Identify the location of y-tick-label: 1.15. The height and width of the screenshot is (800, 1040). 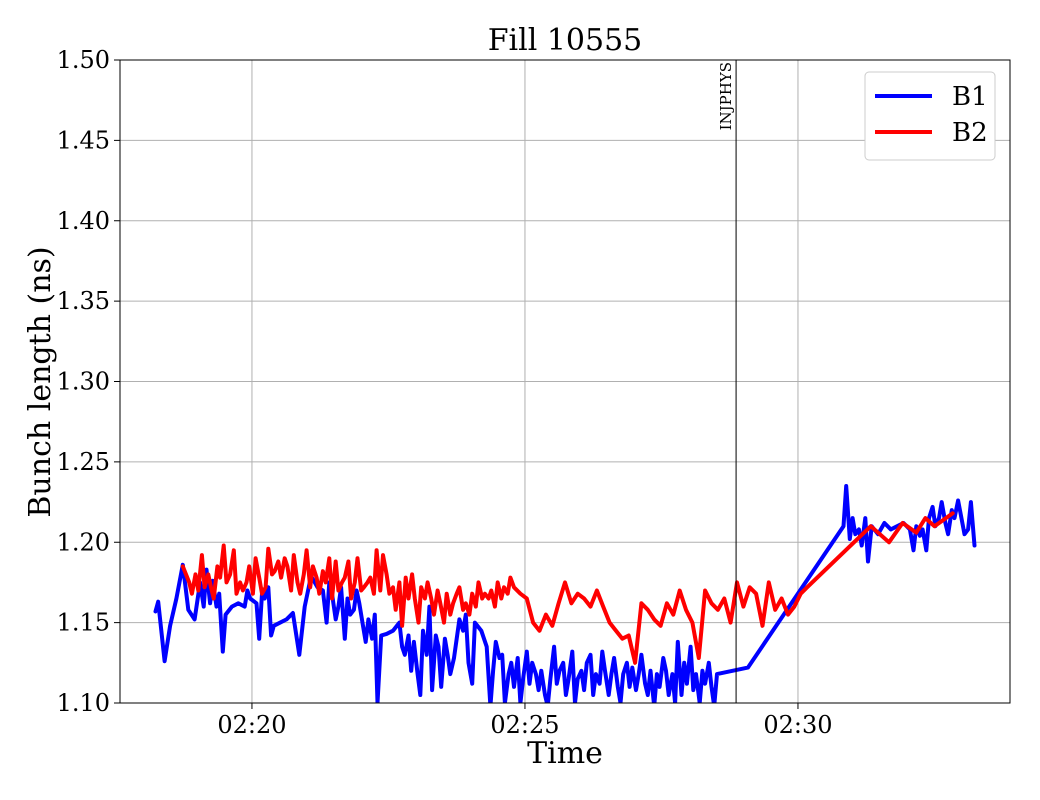
(83, 623).